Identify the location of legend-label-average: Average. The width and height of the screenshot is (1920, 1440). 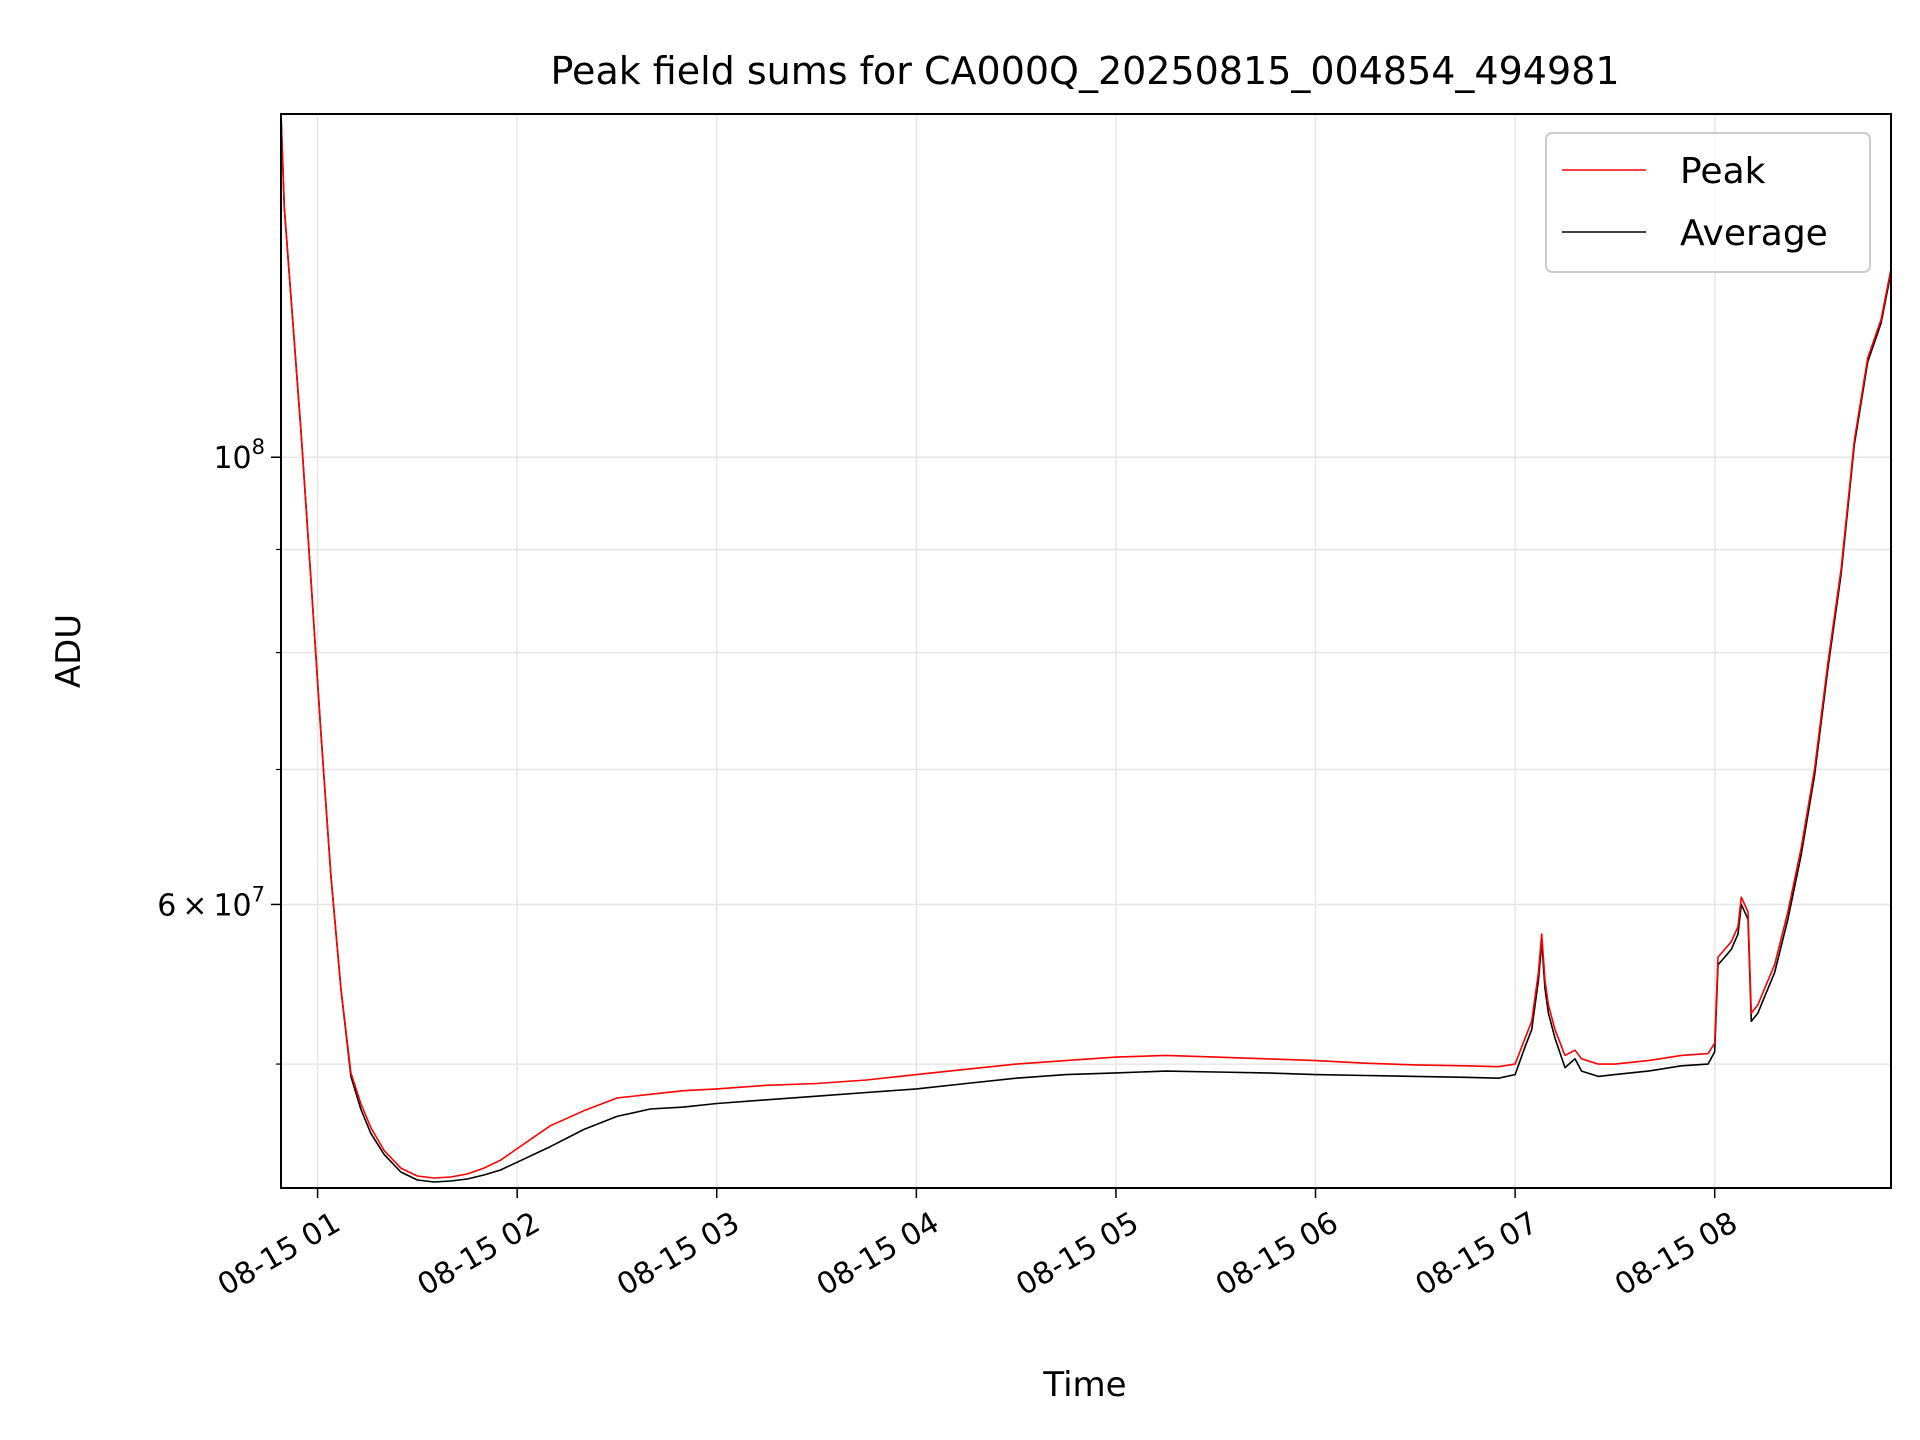
(1754, 233).